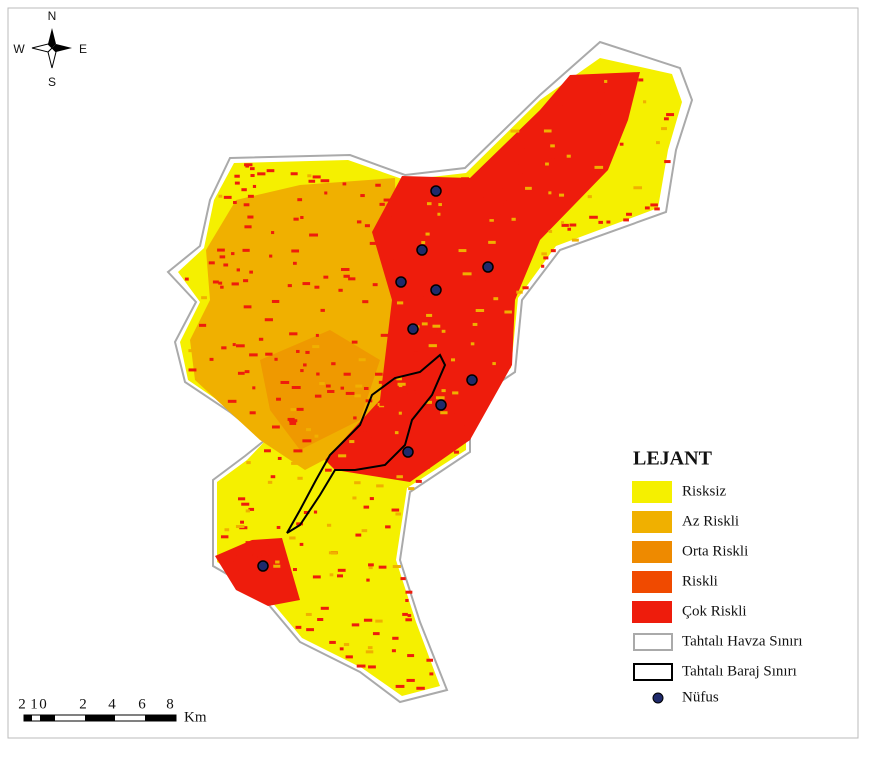 This screenshot has width=870, height=757. I want to click on risk-high-sw, so click(257, 572).